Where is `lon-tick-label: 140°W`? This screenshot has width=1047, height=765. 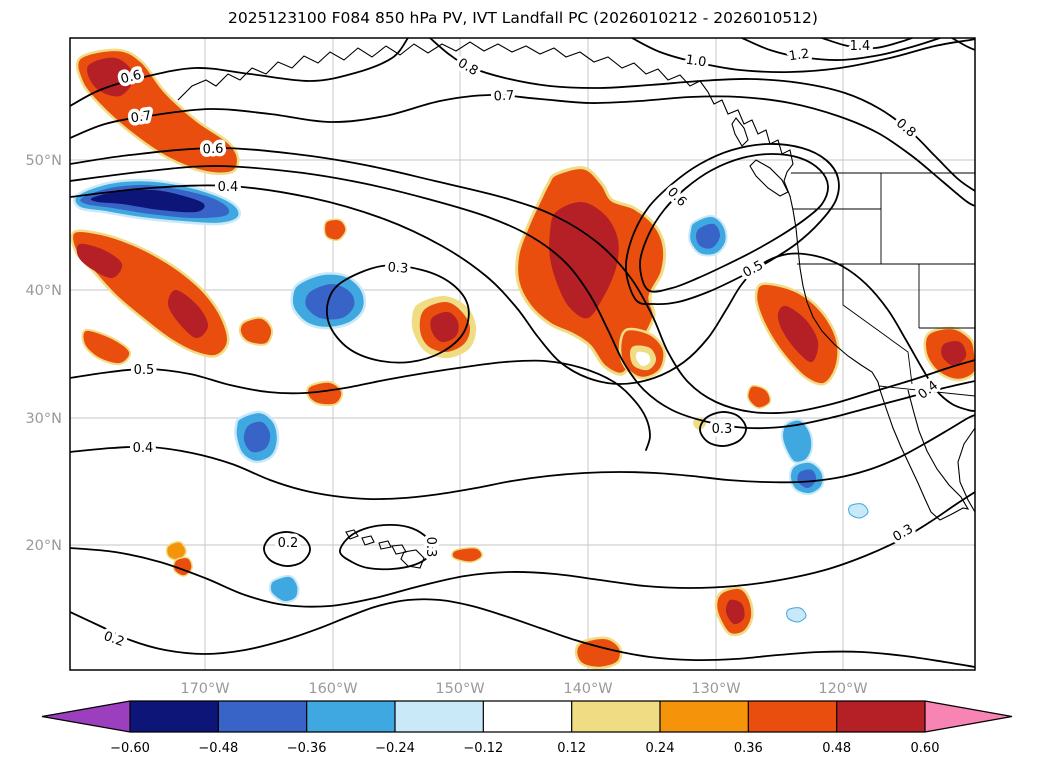 lon-tick-label: 140°W is located at coordinates (587, 689).